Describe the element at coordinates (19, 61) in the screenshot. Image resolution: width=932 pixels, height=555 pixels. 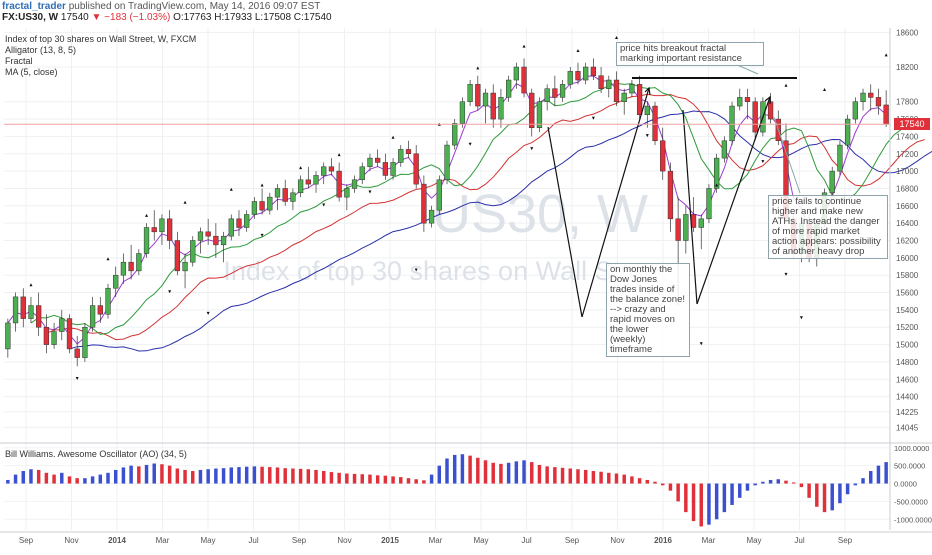
I see `indicator-fractal: Fractal` at that location.